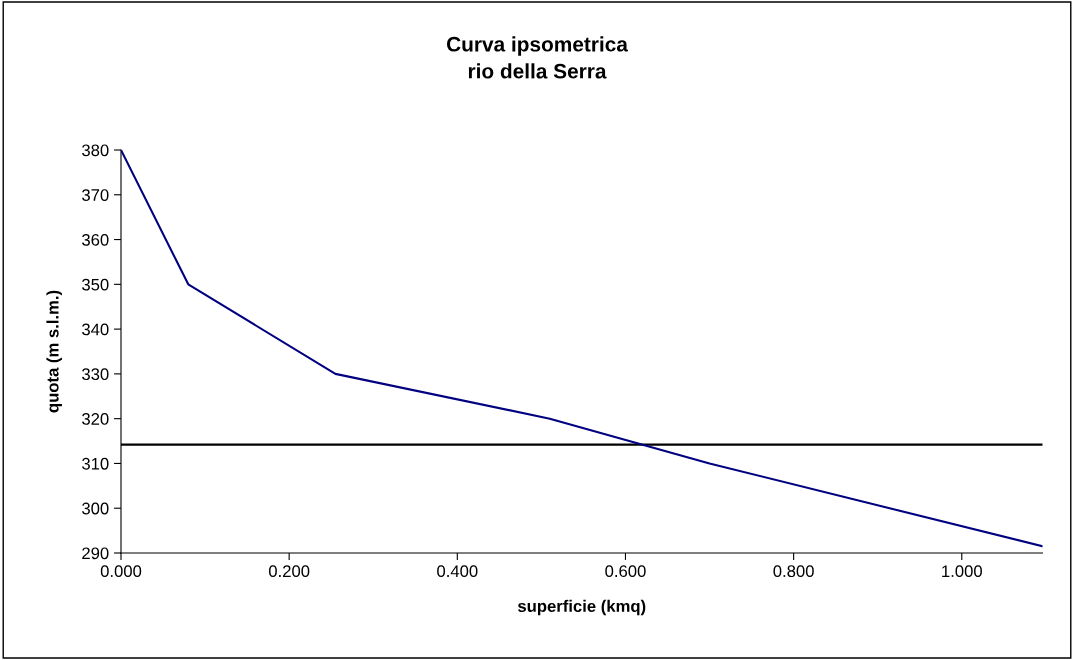  What do you see at coordinates (581, 607) in the screenshot?
I see `x-axis-title: superficie (kmq)` at bounding box center [581, 607].